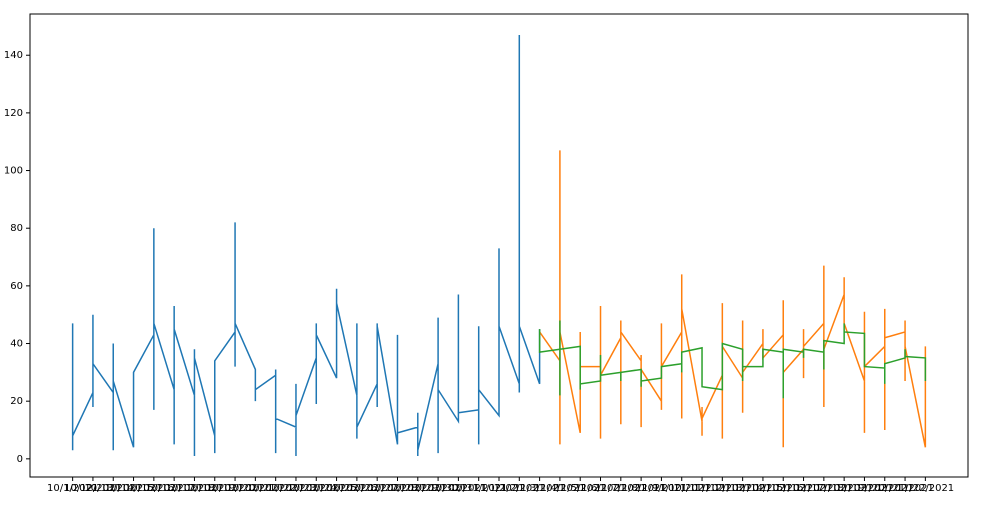 Image resolution: width=997 pixels, height=506 pixels. Describe the element at coordinates (926, 488) in the screenshot. I see `x-tick-label: 11/22/2021` at that location.